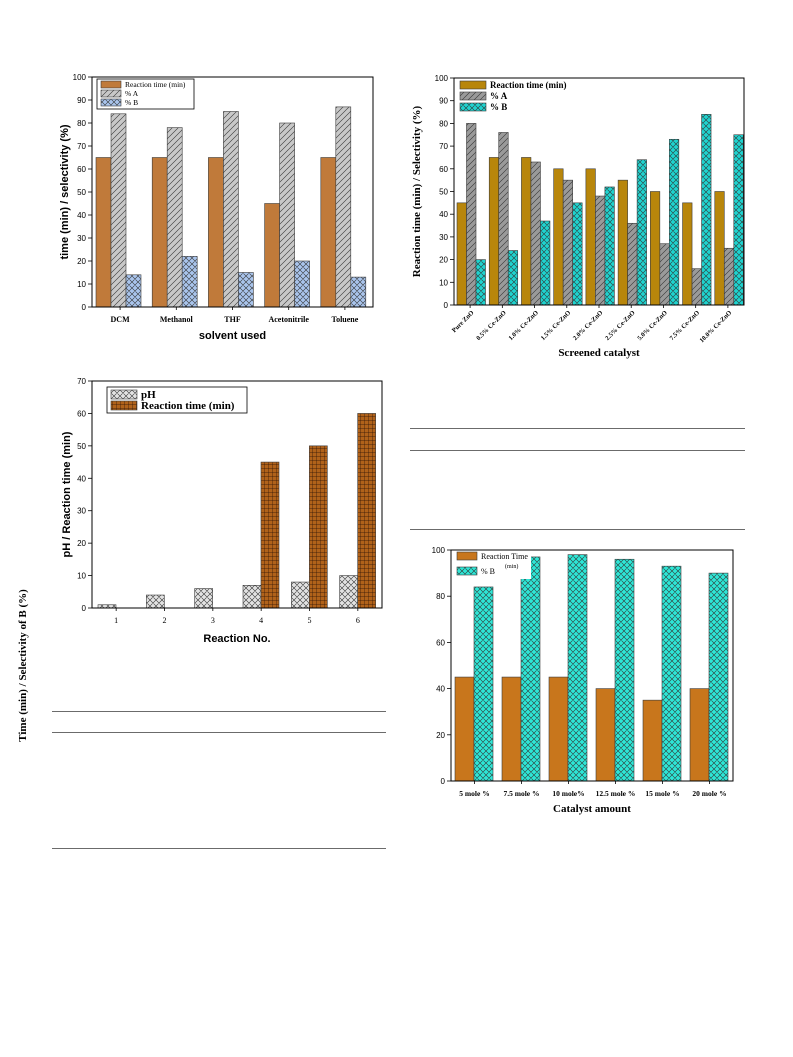 Image resolution: width=793 pixels, height=1057 pixels. I want to click on bar-a-methanol, so click(174, 217).